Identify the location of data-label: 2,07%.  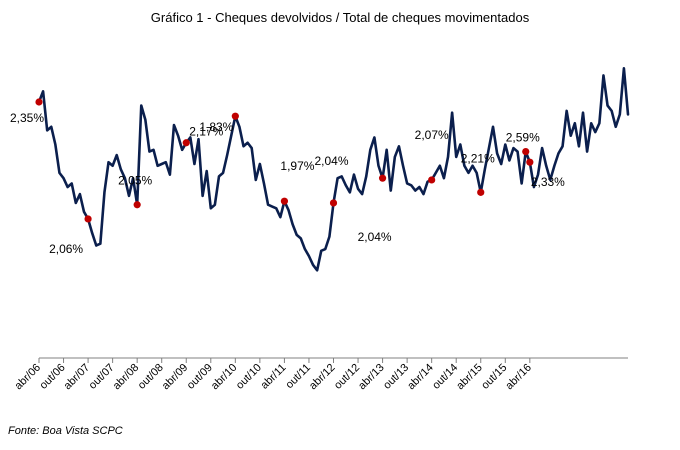
(432, 135).